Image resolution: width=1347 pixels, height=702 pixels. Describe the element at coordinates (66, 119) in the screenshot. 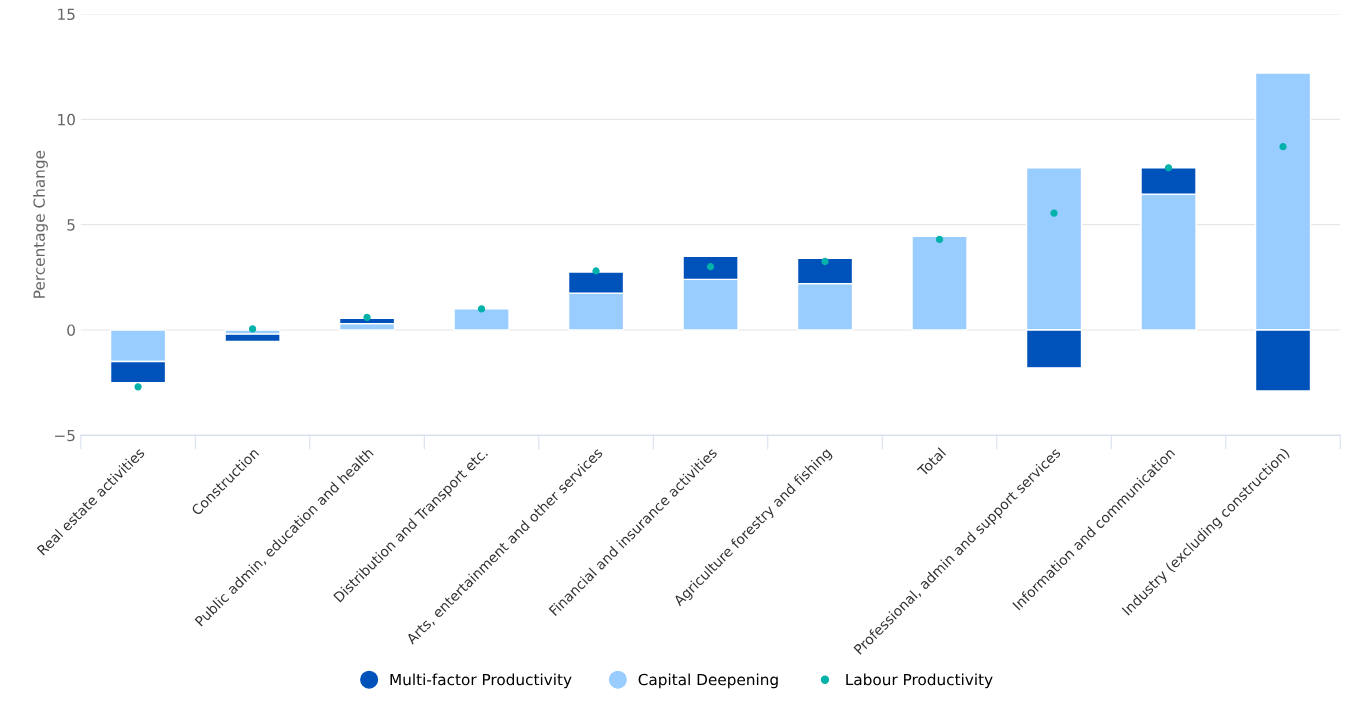

I see `y-tick-label: 10` at that location.